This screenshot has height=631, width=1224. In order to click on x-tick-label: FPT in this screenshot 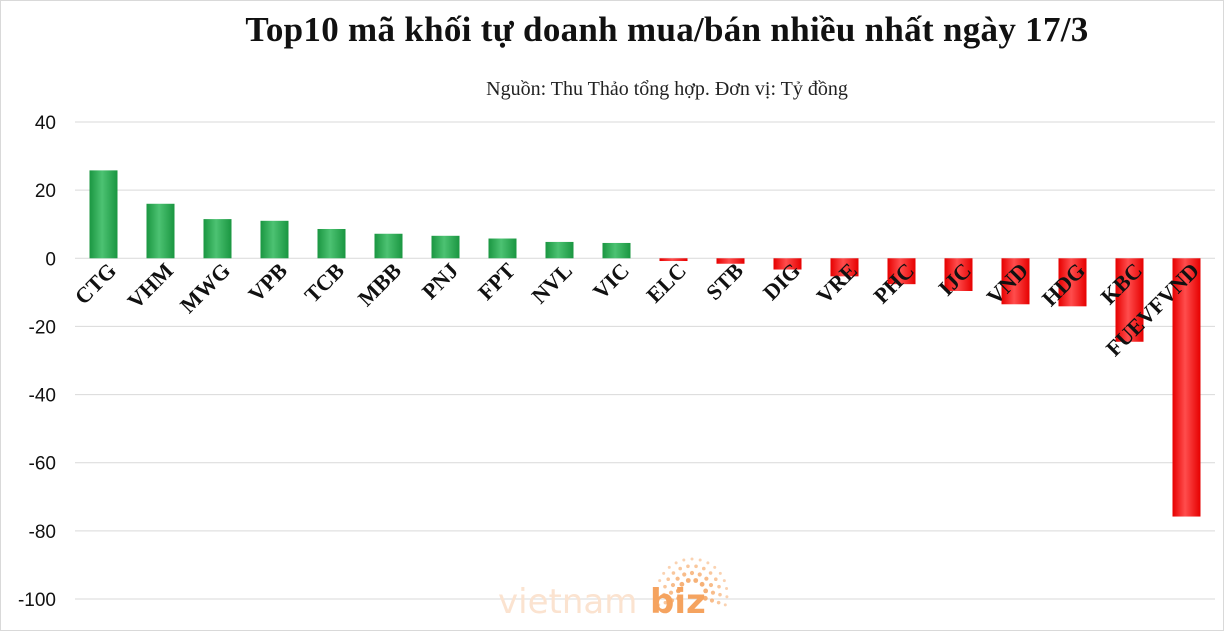, I will do `click(496, 281)`.